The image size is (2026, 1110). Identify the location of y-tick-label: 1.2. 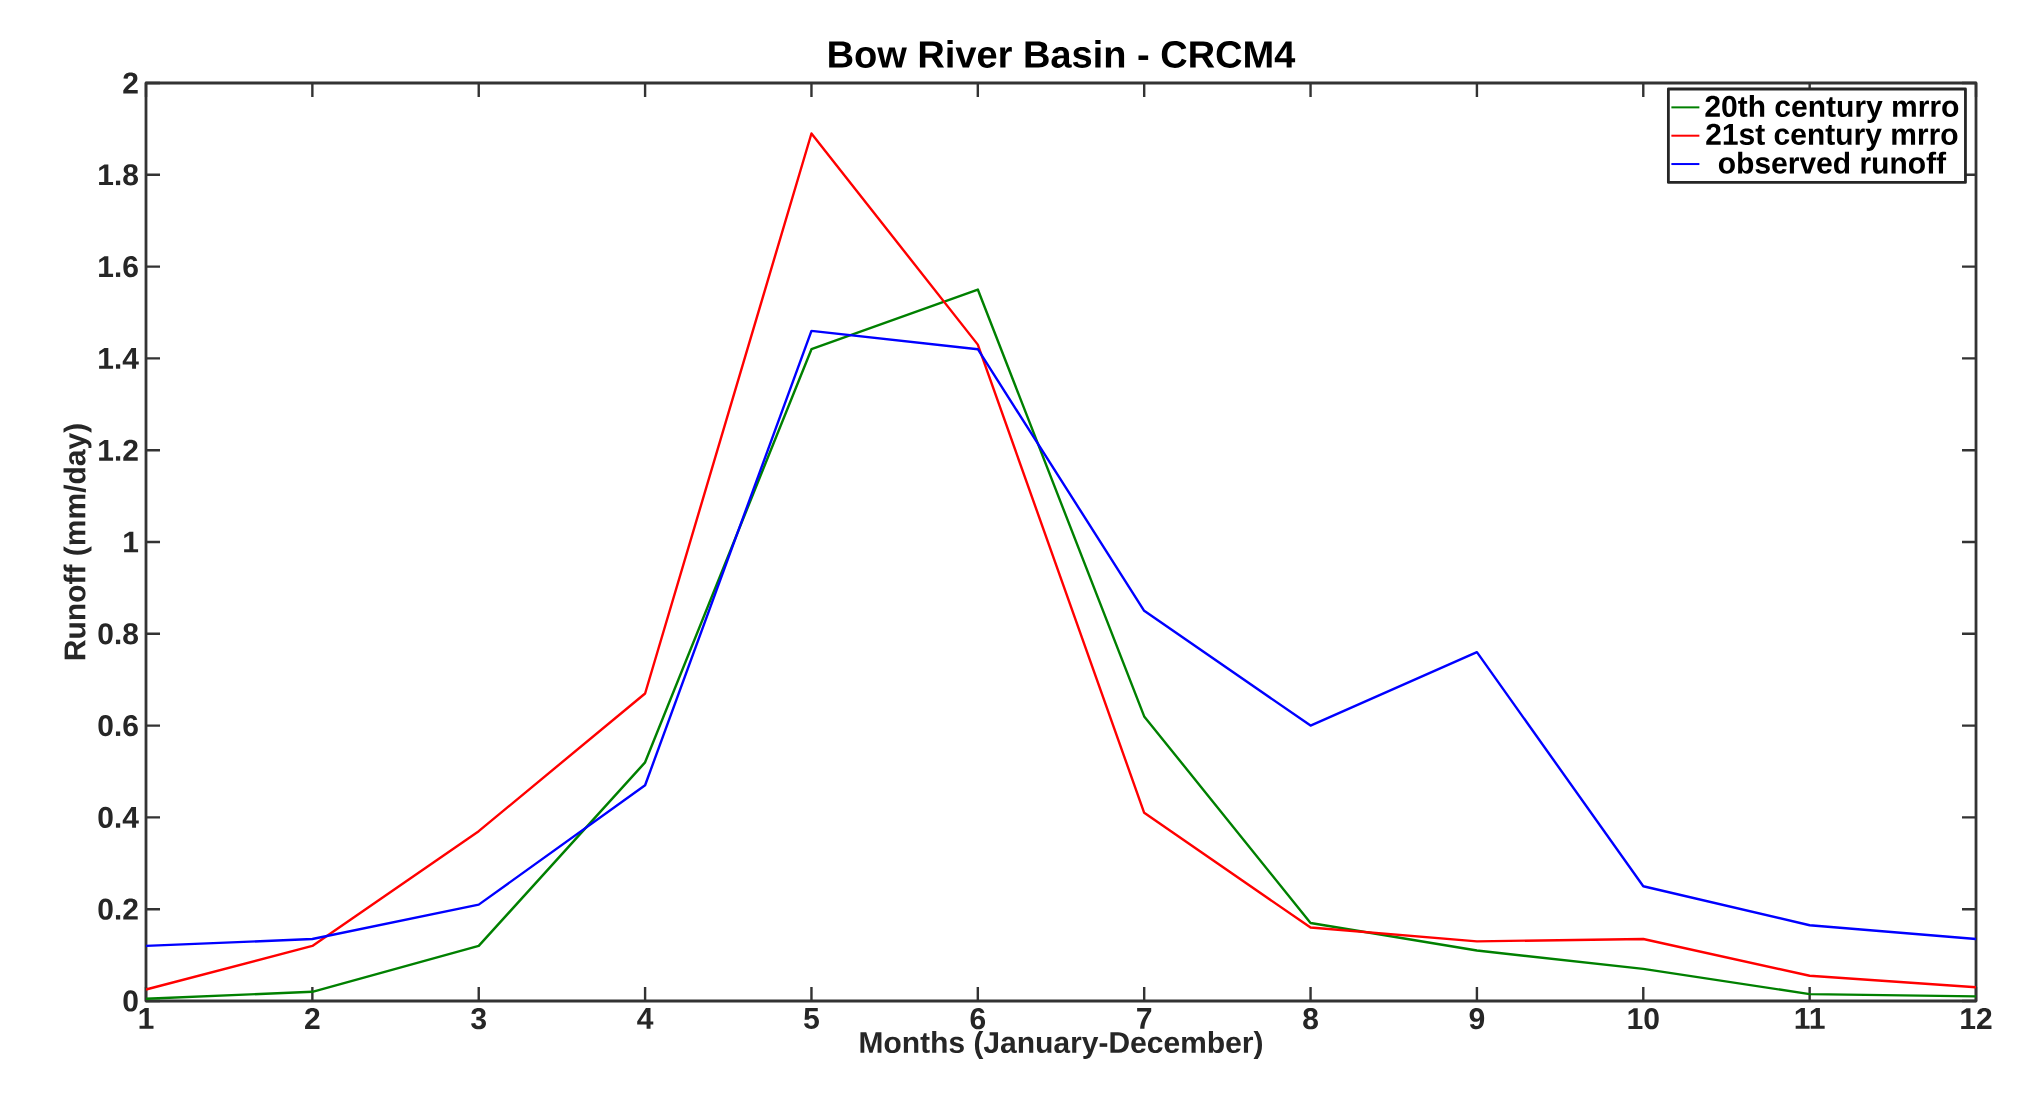
(118, 450).